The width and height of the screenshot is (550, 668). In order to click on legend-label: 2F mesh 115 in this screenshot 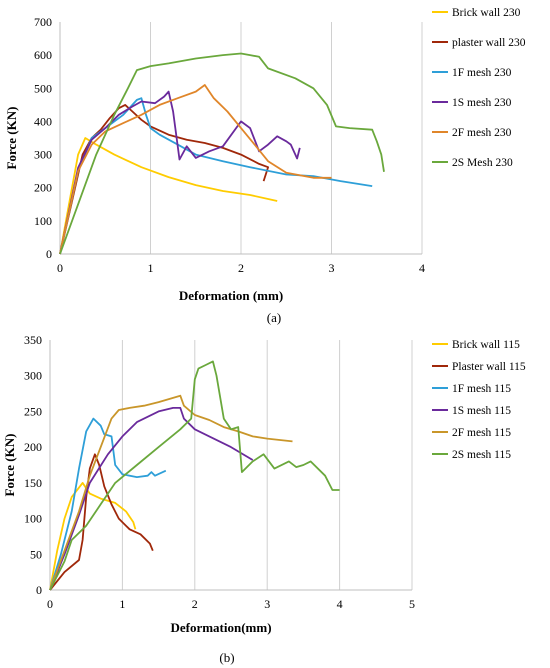, I will do `click(481, 433)`.